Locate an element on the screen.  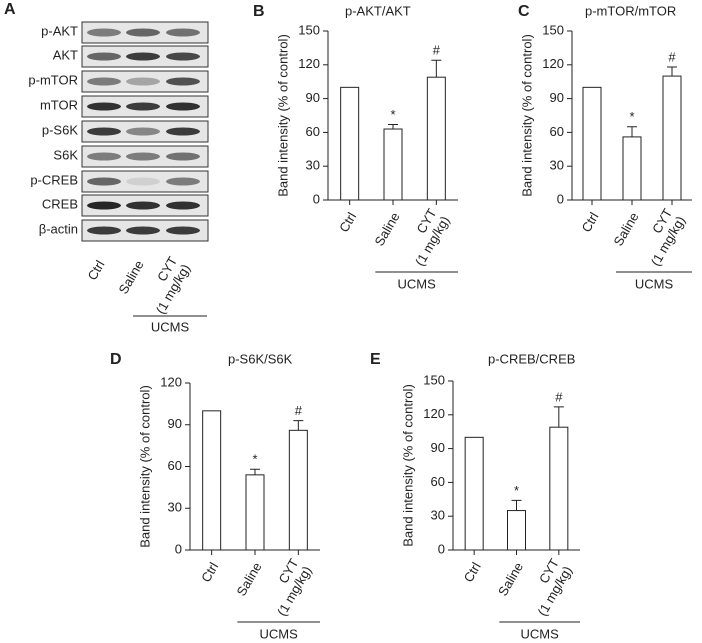
panel-letter: C is located at coordinates (524, 11).